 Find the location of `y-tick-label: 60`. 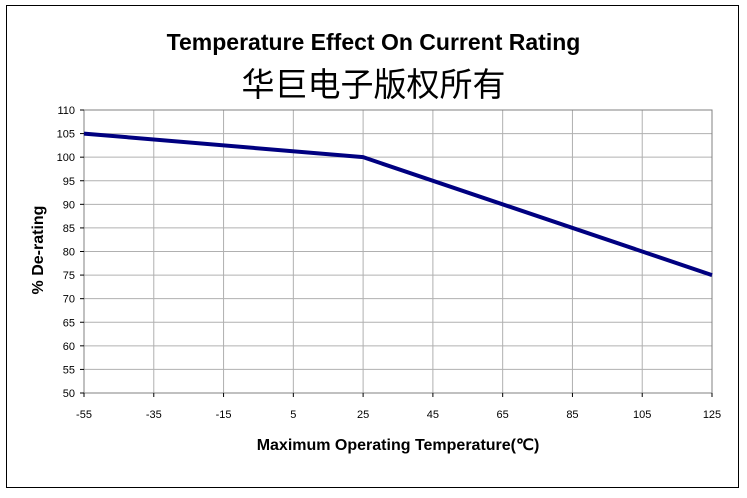

y-tick-label: 60 is located at coordinates (69, 347).